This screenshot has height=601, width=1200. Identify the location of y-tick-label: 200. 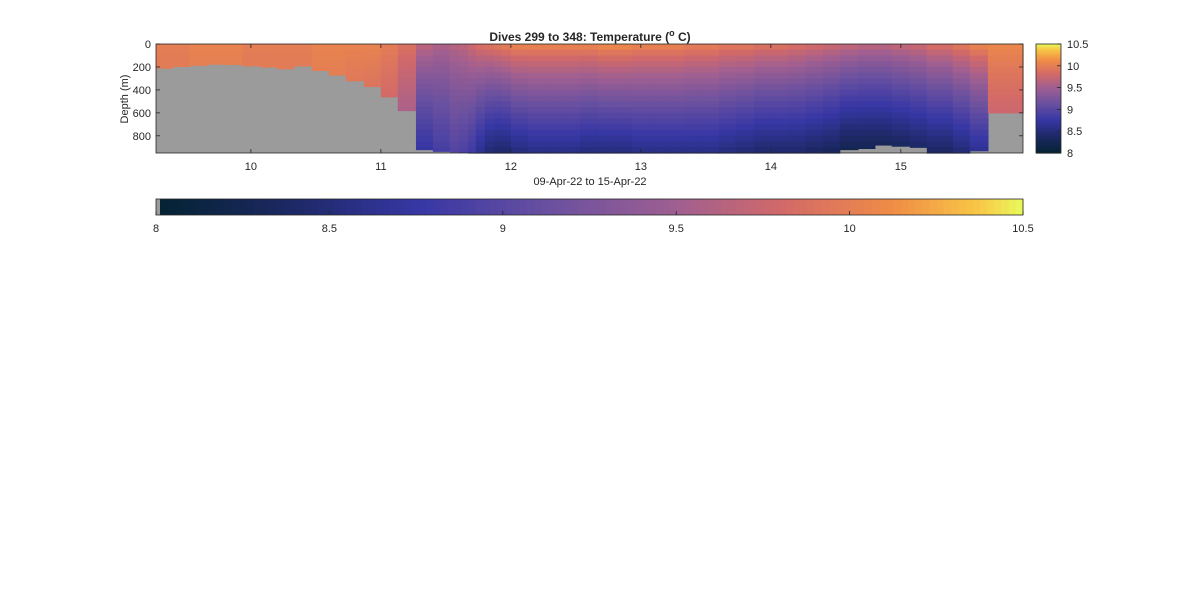
(142, 68).